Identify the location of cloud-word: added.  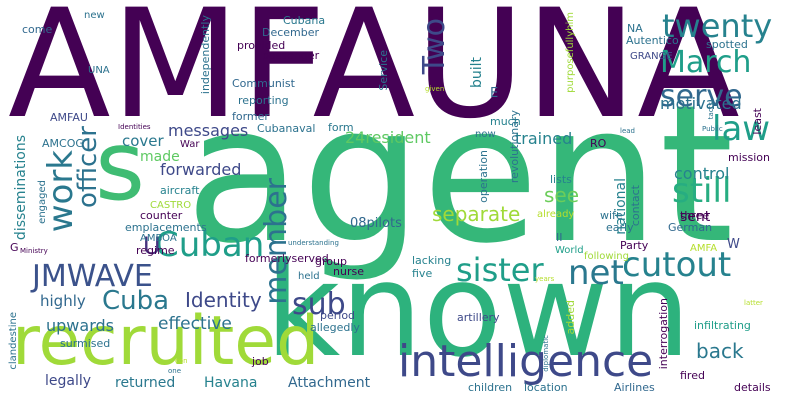
(570, 317).